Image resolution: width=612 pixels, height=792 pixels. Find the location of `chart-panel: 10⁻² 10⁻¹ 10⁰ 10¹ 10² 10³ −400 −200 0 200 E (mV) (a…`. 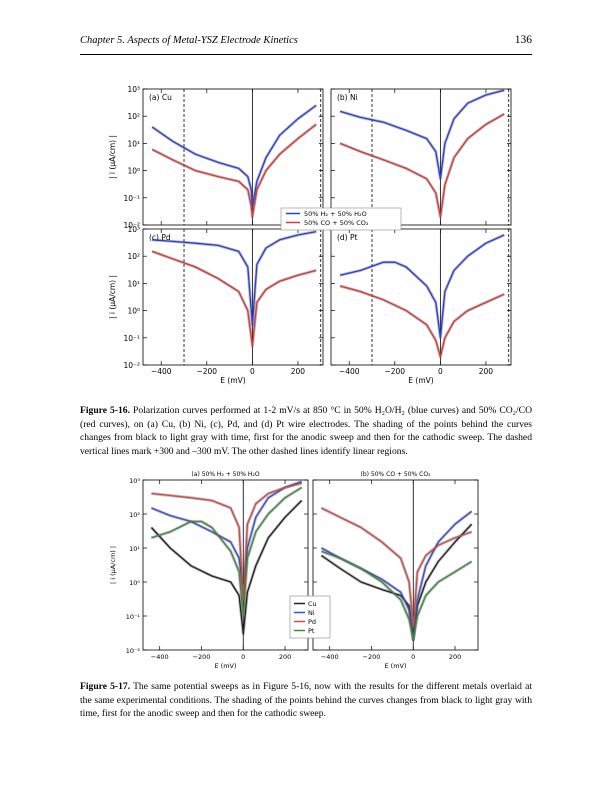

chart-panel: 10⁻² 10⁻¹ 10⁰ 10¹ 10² 10³ −400 −200 0 200 E (mV) (a… is located at coordinates (217, 570).